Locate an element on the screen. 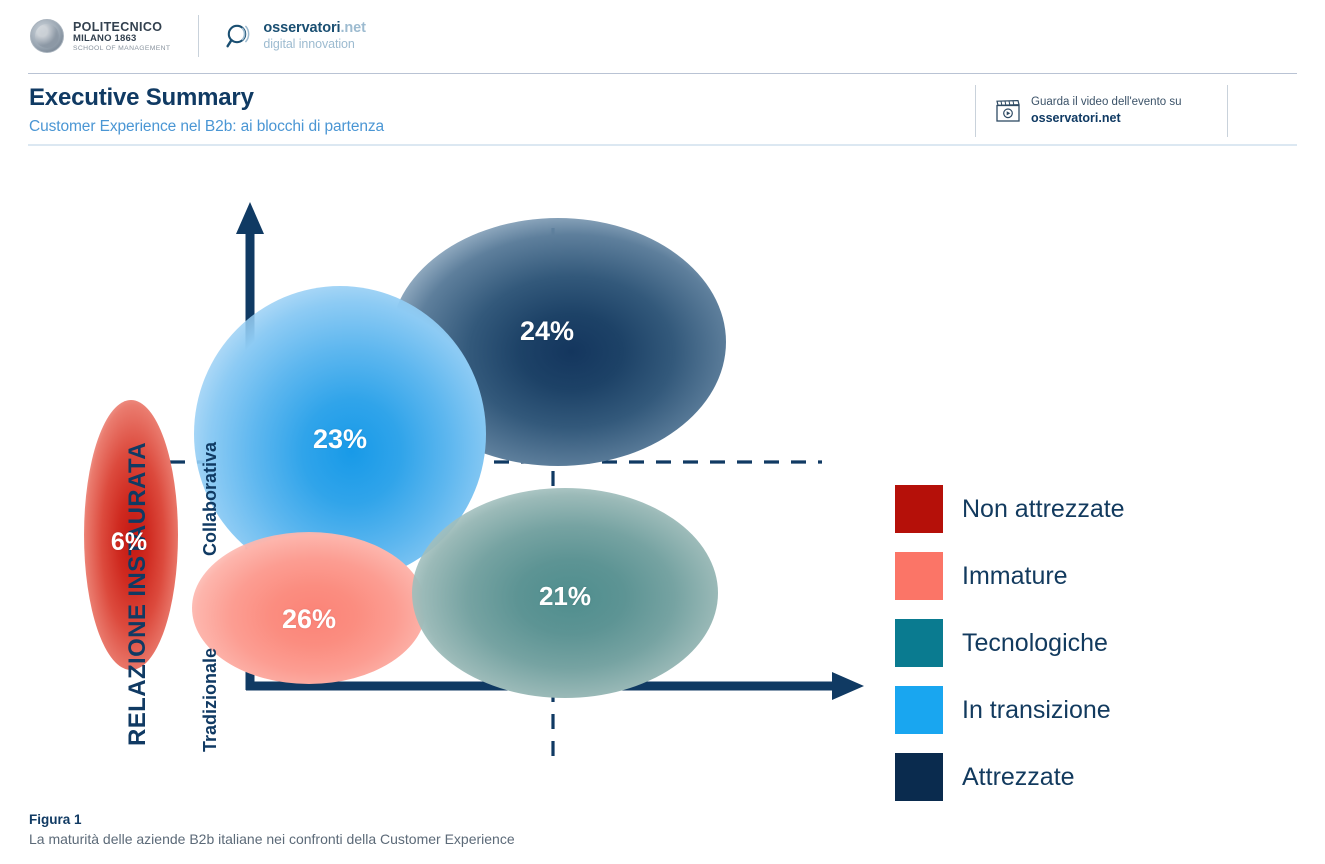 This screenshot has width=1325, height=864. y-axis-tick-tradizionale: Tradizionale is located at coordinates (210, 700).